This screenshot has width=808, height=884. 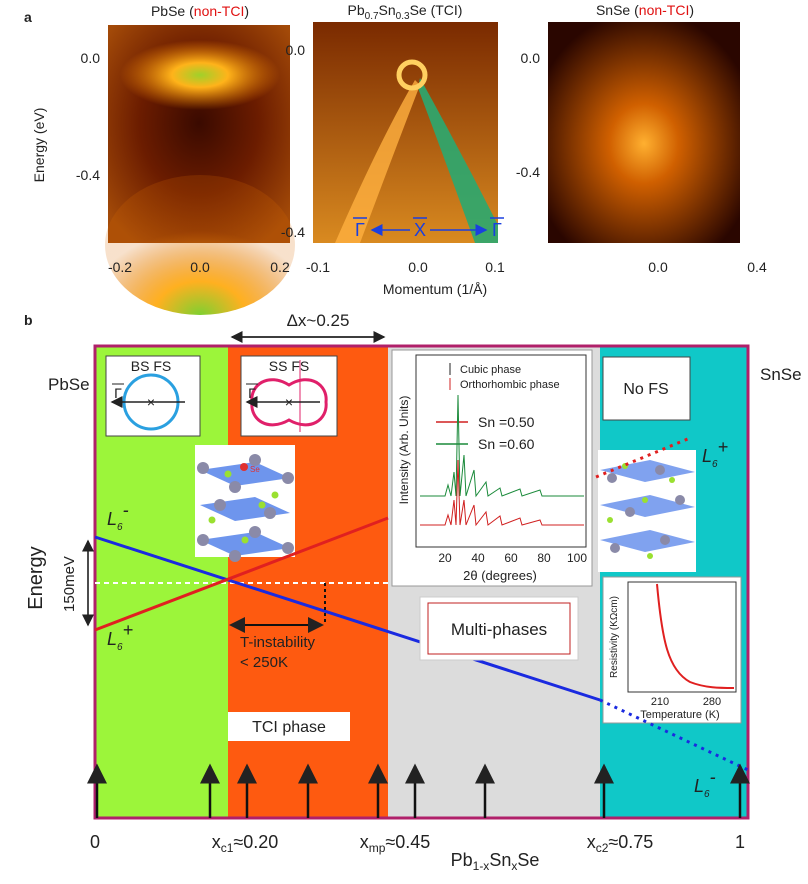 I want to click on image-title: SnSe (non-TCI), so click(x=645, y=10).